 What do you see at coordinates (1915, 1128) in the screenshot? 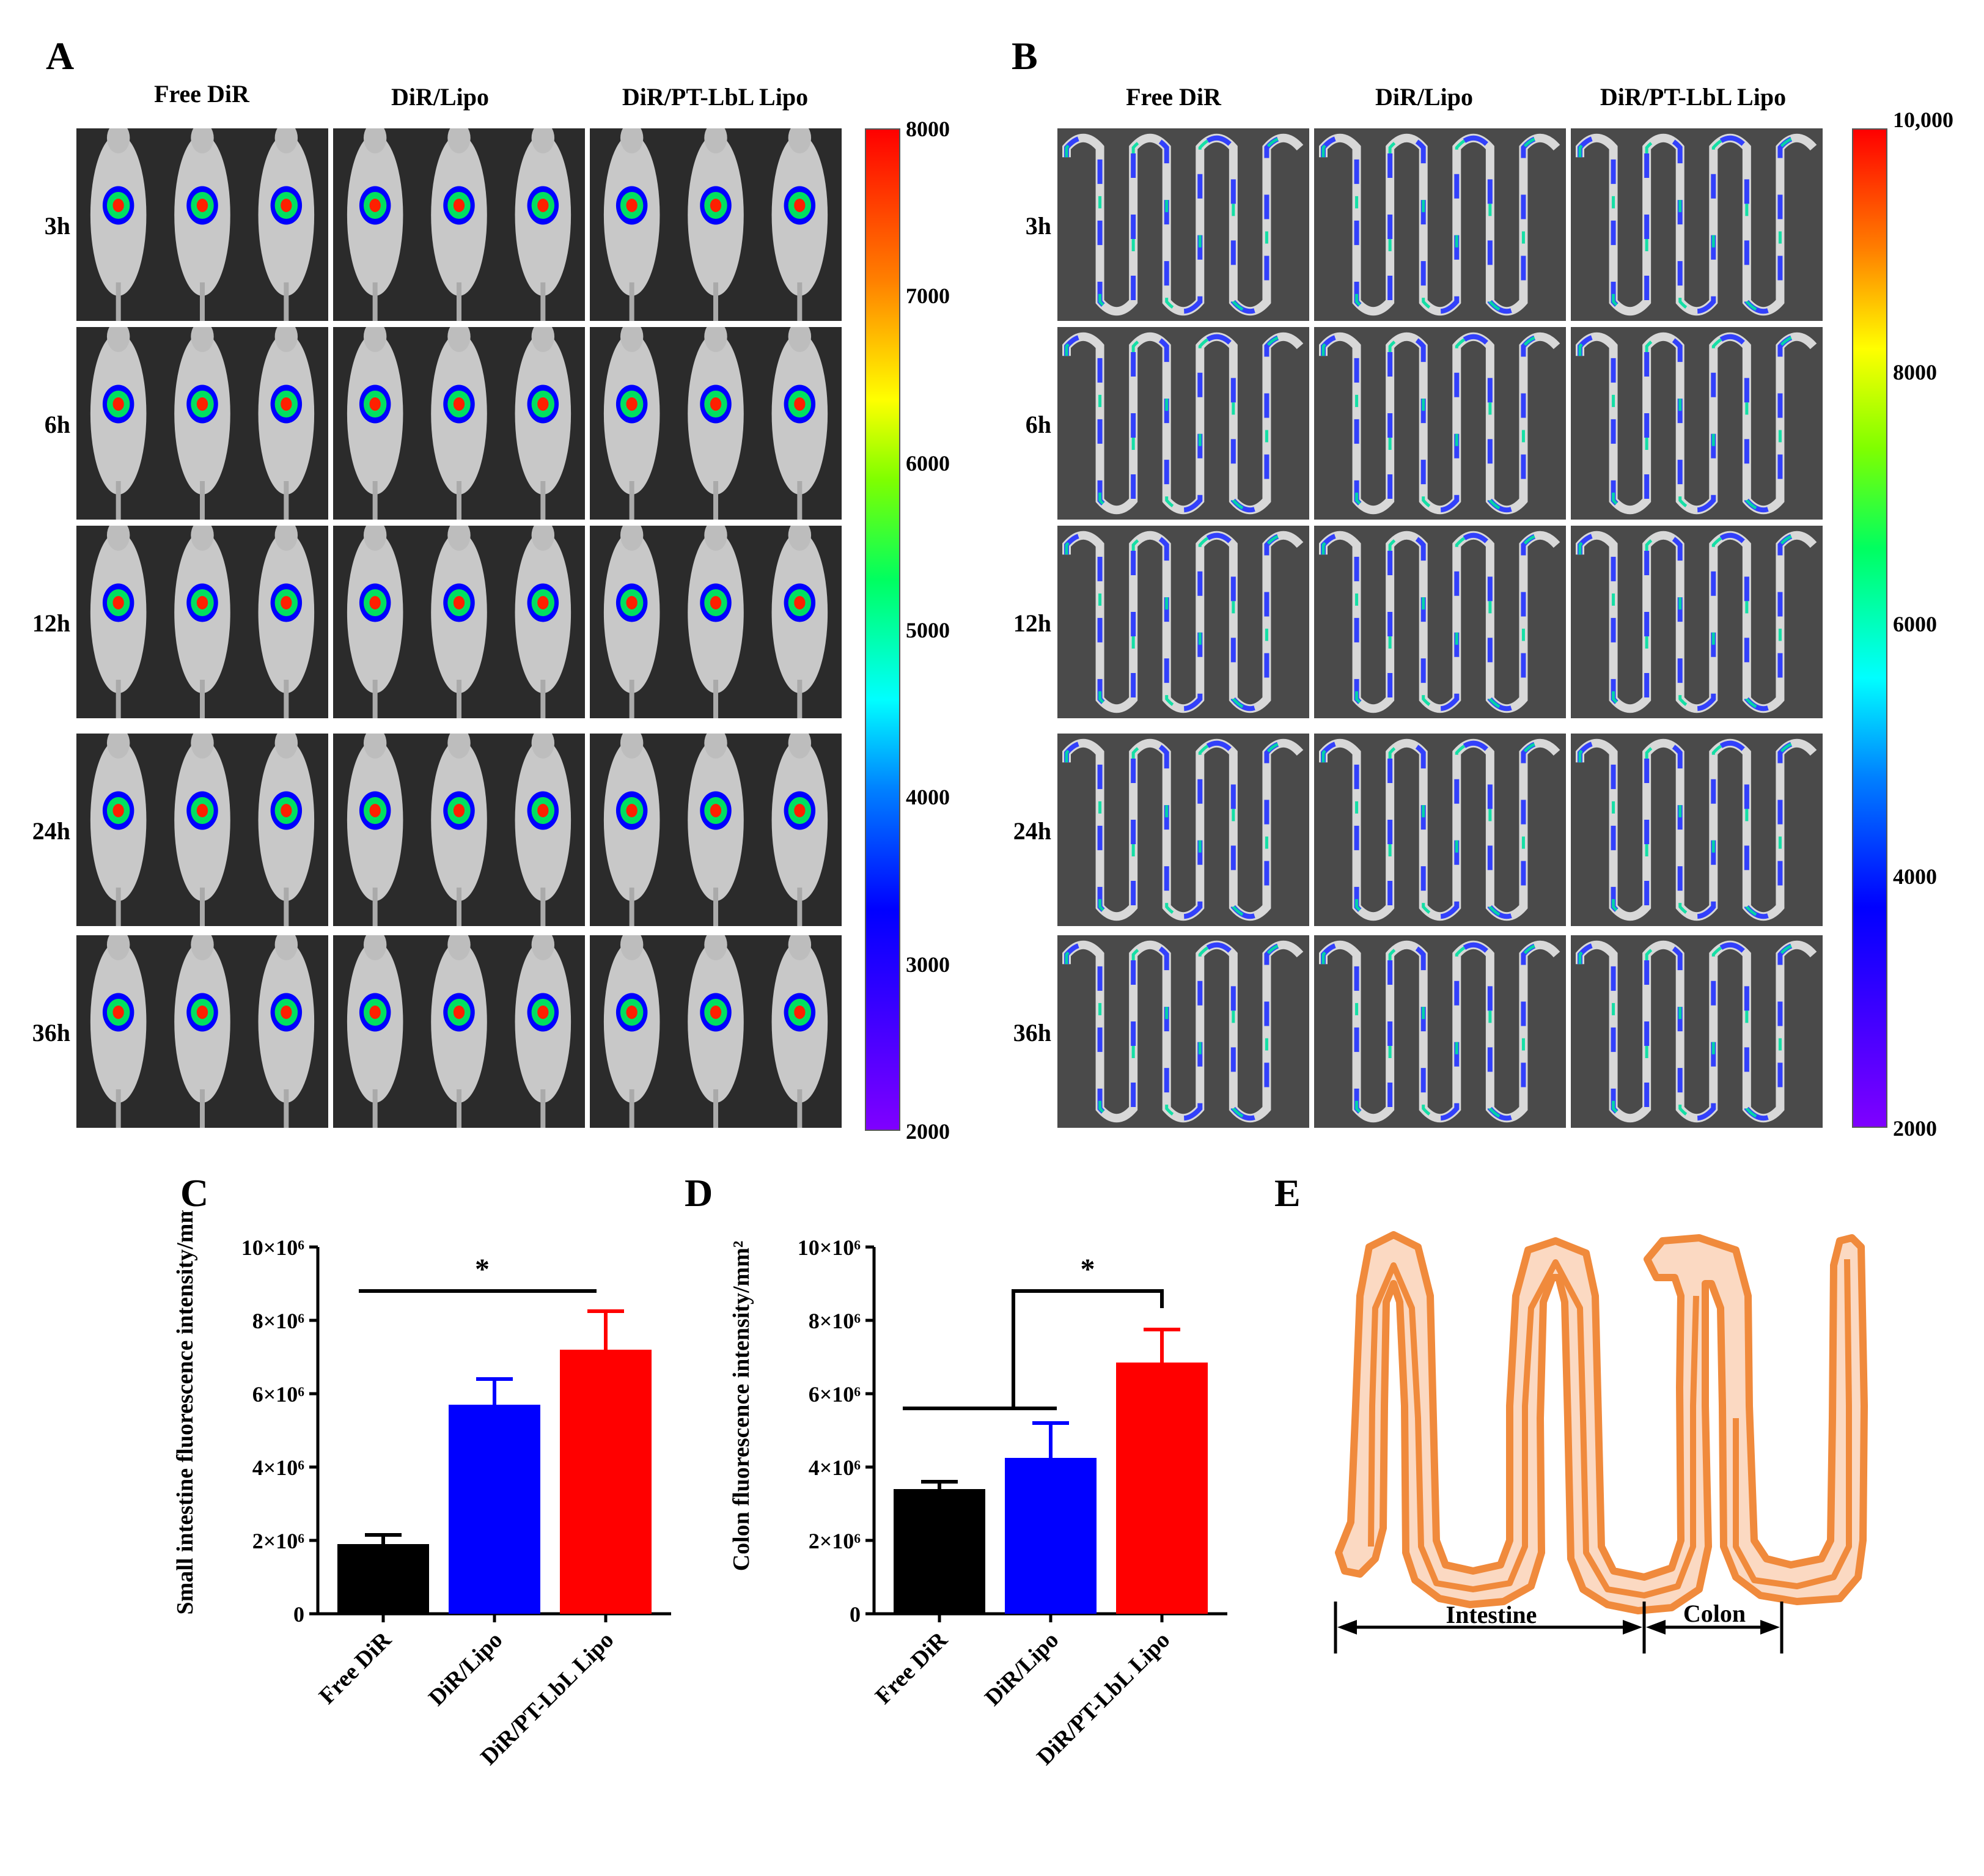
I see `panel_b-colorbar-tick: 2000` at bounding box center [1915, 1128].